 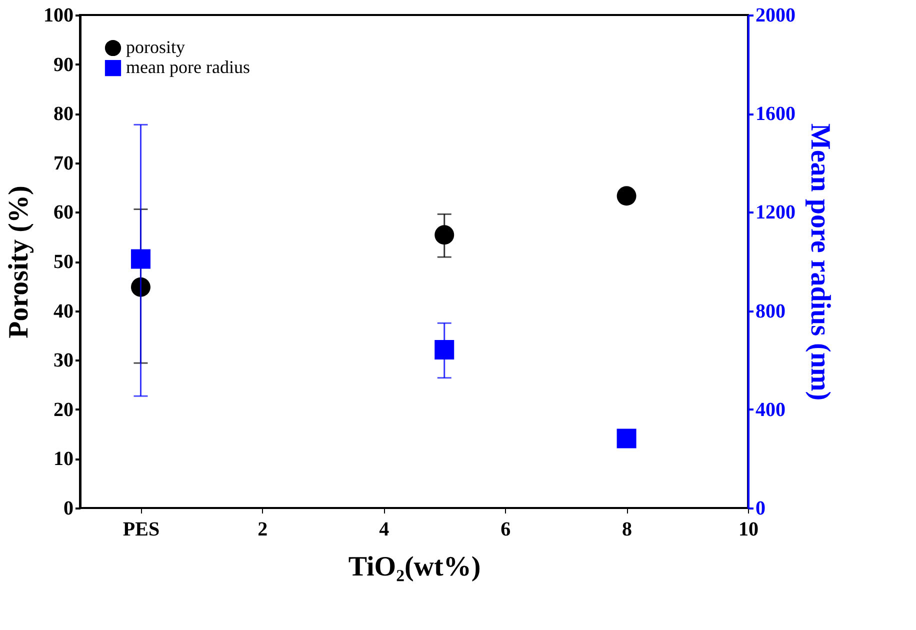 What do you see at coordinates (64, 114) in the screenshot?
I see `y-tick-label: 80` at bounding box center [64, 114].